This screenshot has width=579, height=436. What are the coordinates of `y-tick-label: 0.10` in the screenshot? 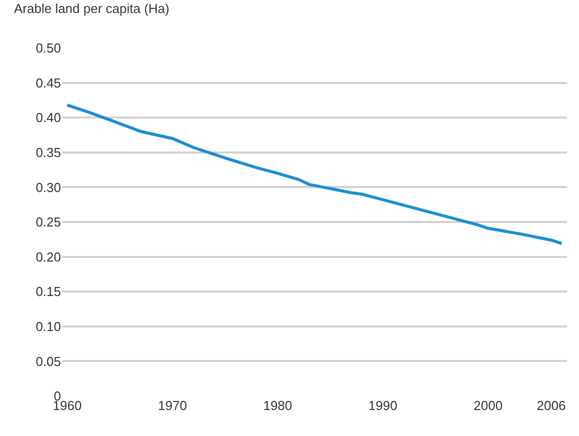 It's located at (48, 326).